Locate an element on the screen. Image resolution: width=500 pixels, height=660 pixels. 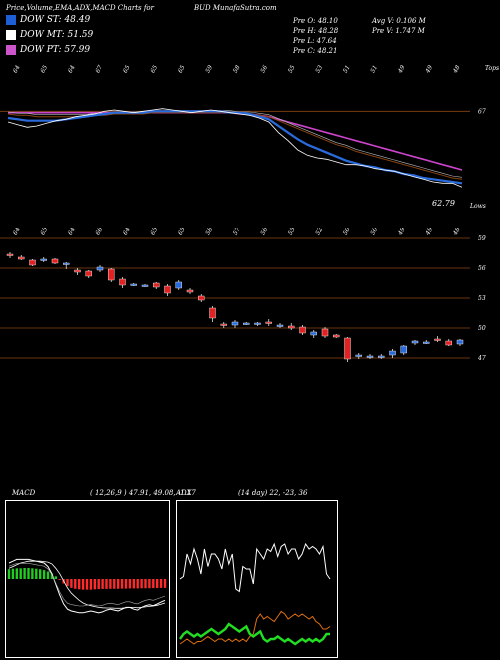
legend-dow-mt: DOW MT: 51.59 is located at coordinates (49, 35).